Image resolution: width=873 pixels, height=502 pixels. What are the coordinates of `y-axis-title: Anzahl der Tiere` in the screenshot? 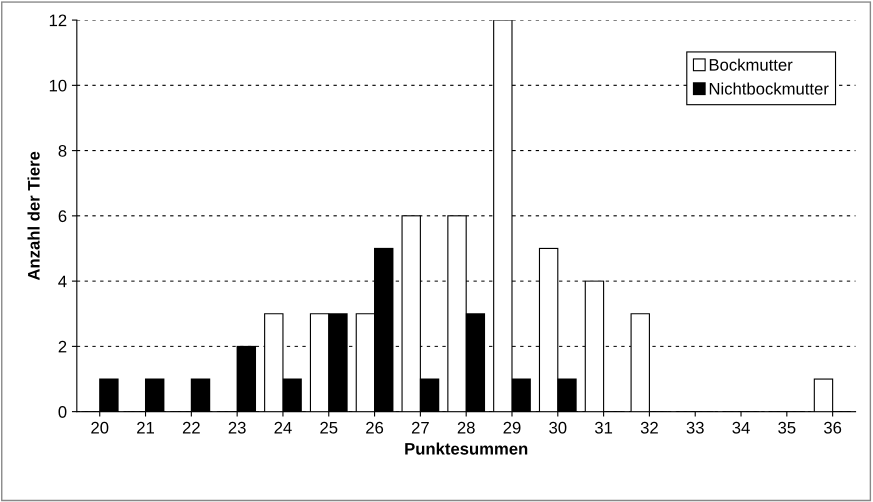 It's located at (33, 216).